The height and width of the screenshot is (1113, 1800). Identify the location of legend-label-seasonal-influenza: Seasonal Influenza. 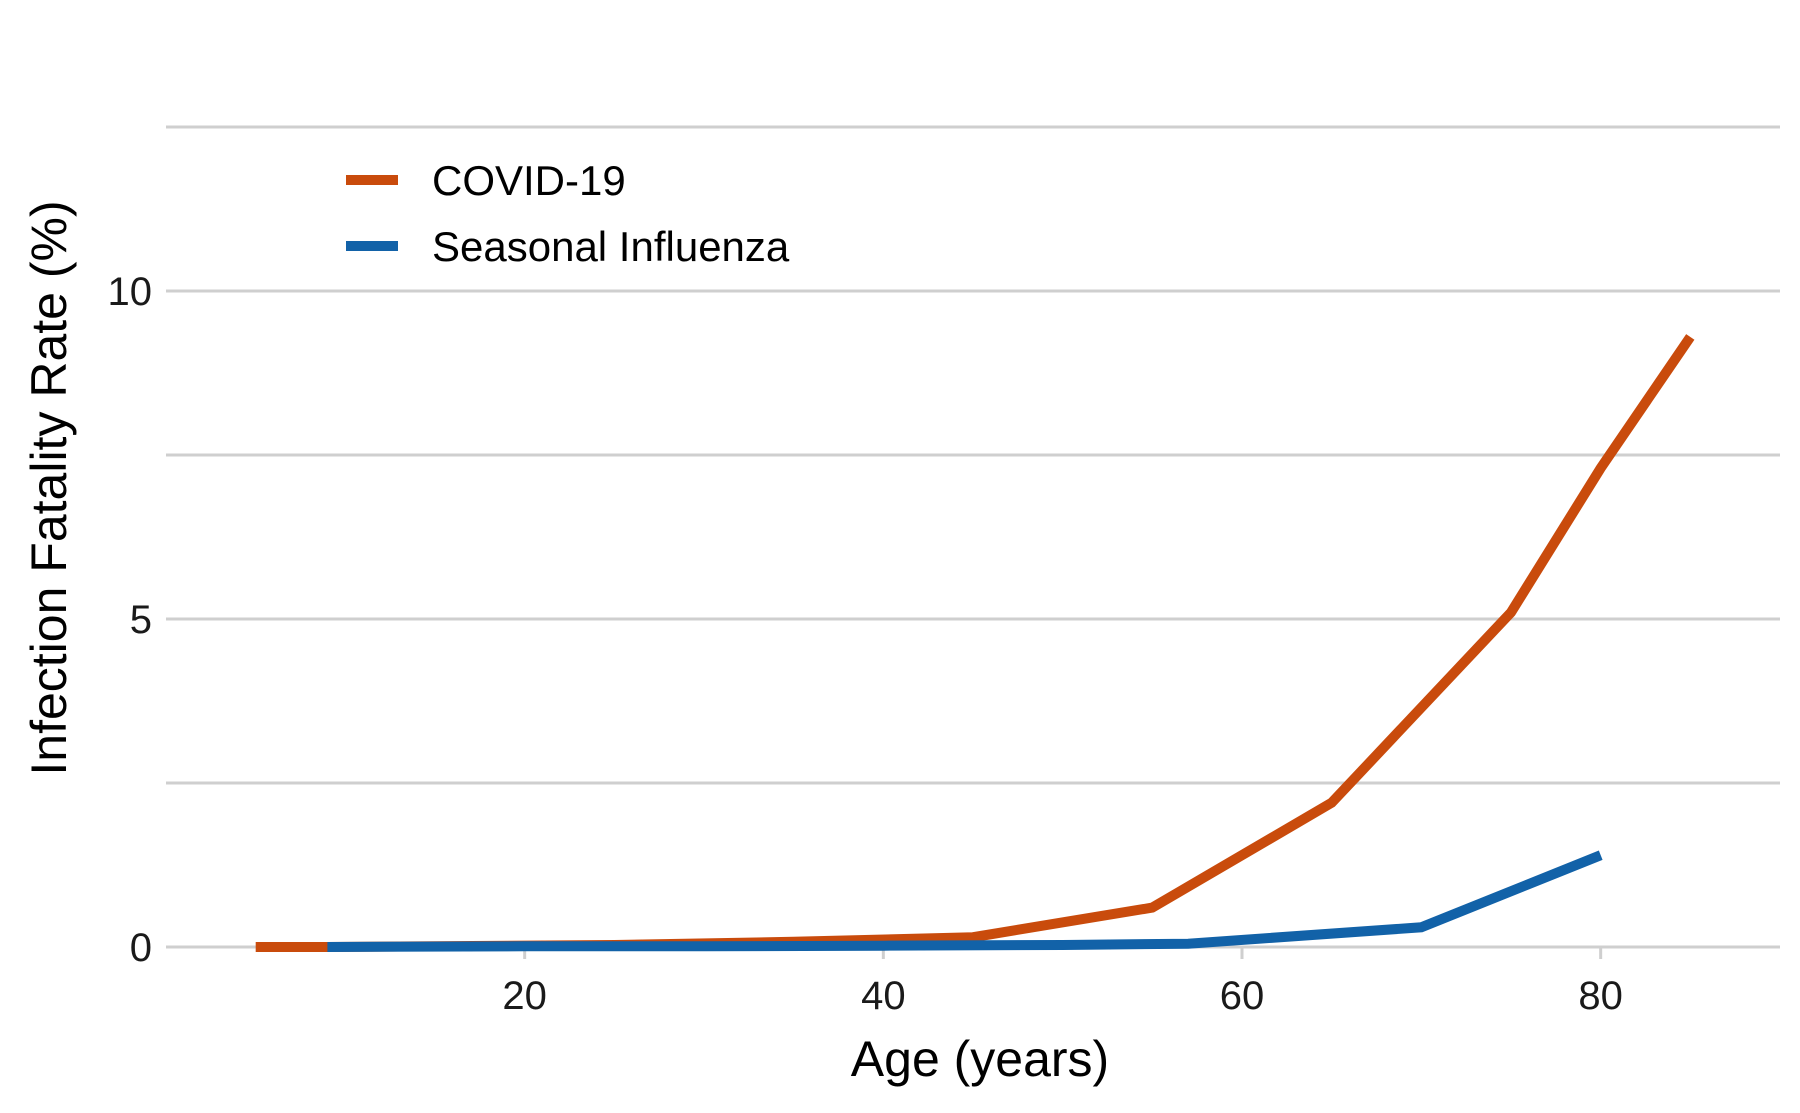
(611, 246).